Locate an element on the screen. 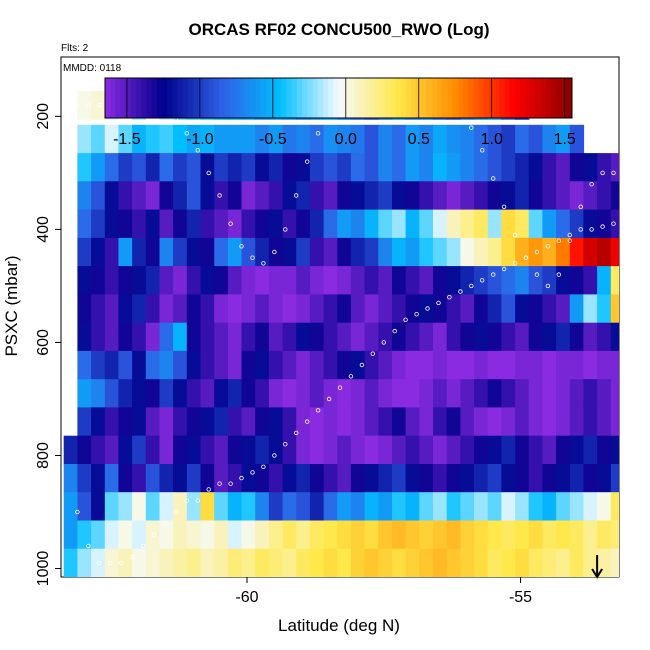 This screenshot has width=650, height=650. x-tick-label: -55 is located at coordinates (520, 597).